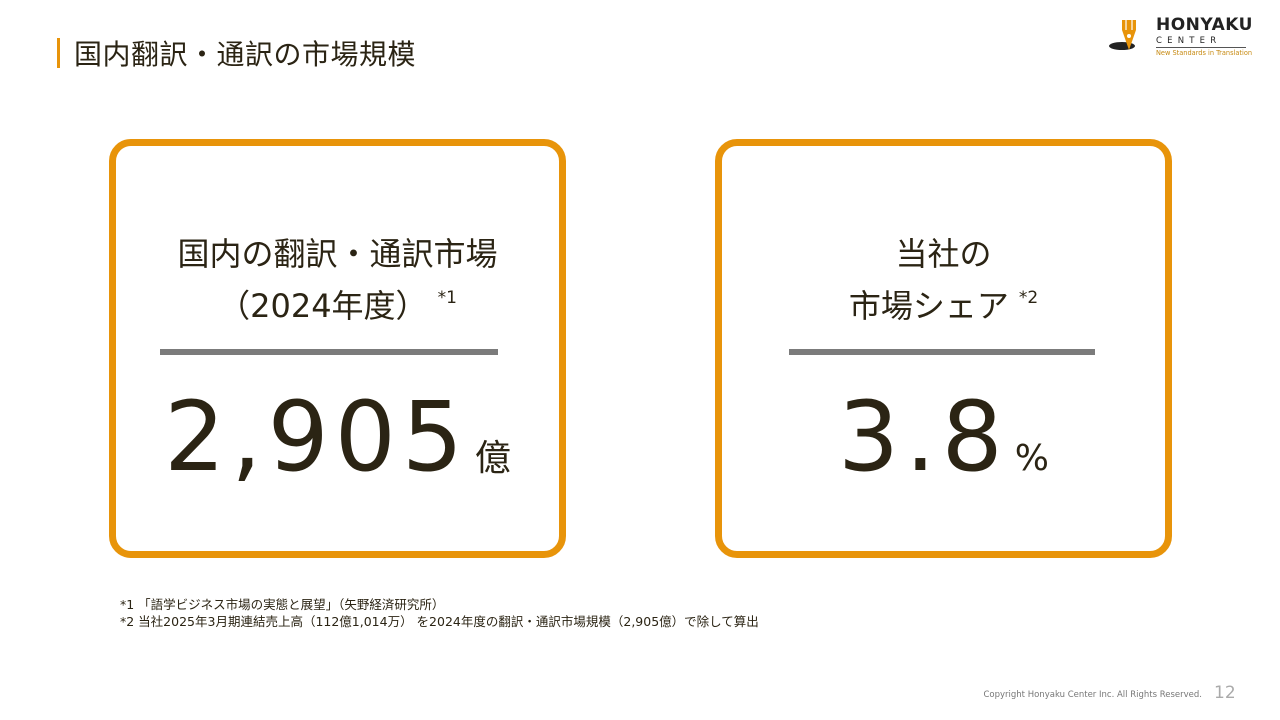 The image size is (1280, 720). I want to click on footnote-marker: *2, so click(1028, 298).